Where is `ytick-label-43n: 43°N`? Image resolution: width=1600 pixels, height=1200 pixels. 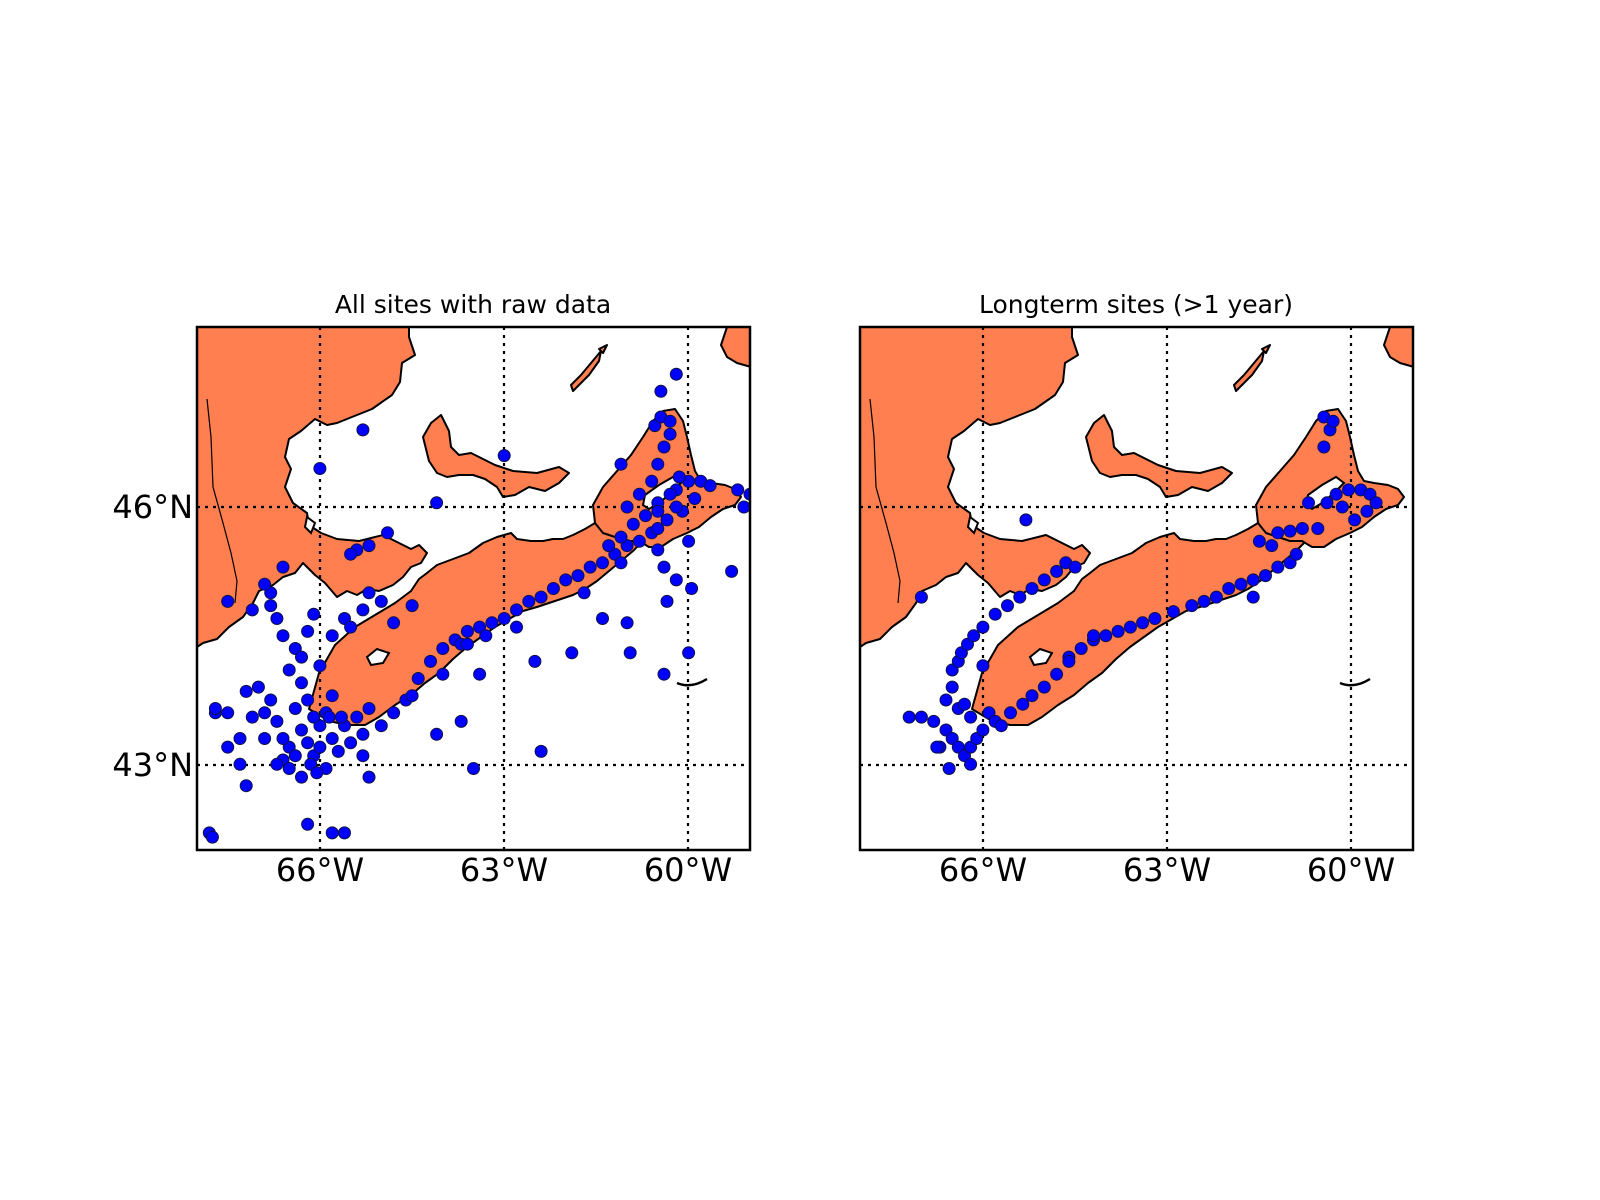
ytick-label-43n: 43°N is located at coordinates (152, 765).